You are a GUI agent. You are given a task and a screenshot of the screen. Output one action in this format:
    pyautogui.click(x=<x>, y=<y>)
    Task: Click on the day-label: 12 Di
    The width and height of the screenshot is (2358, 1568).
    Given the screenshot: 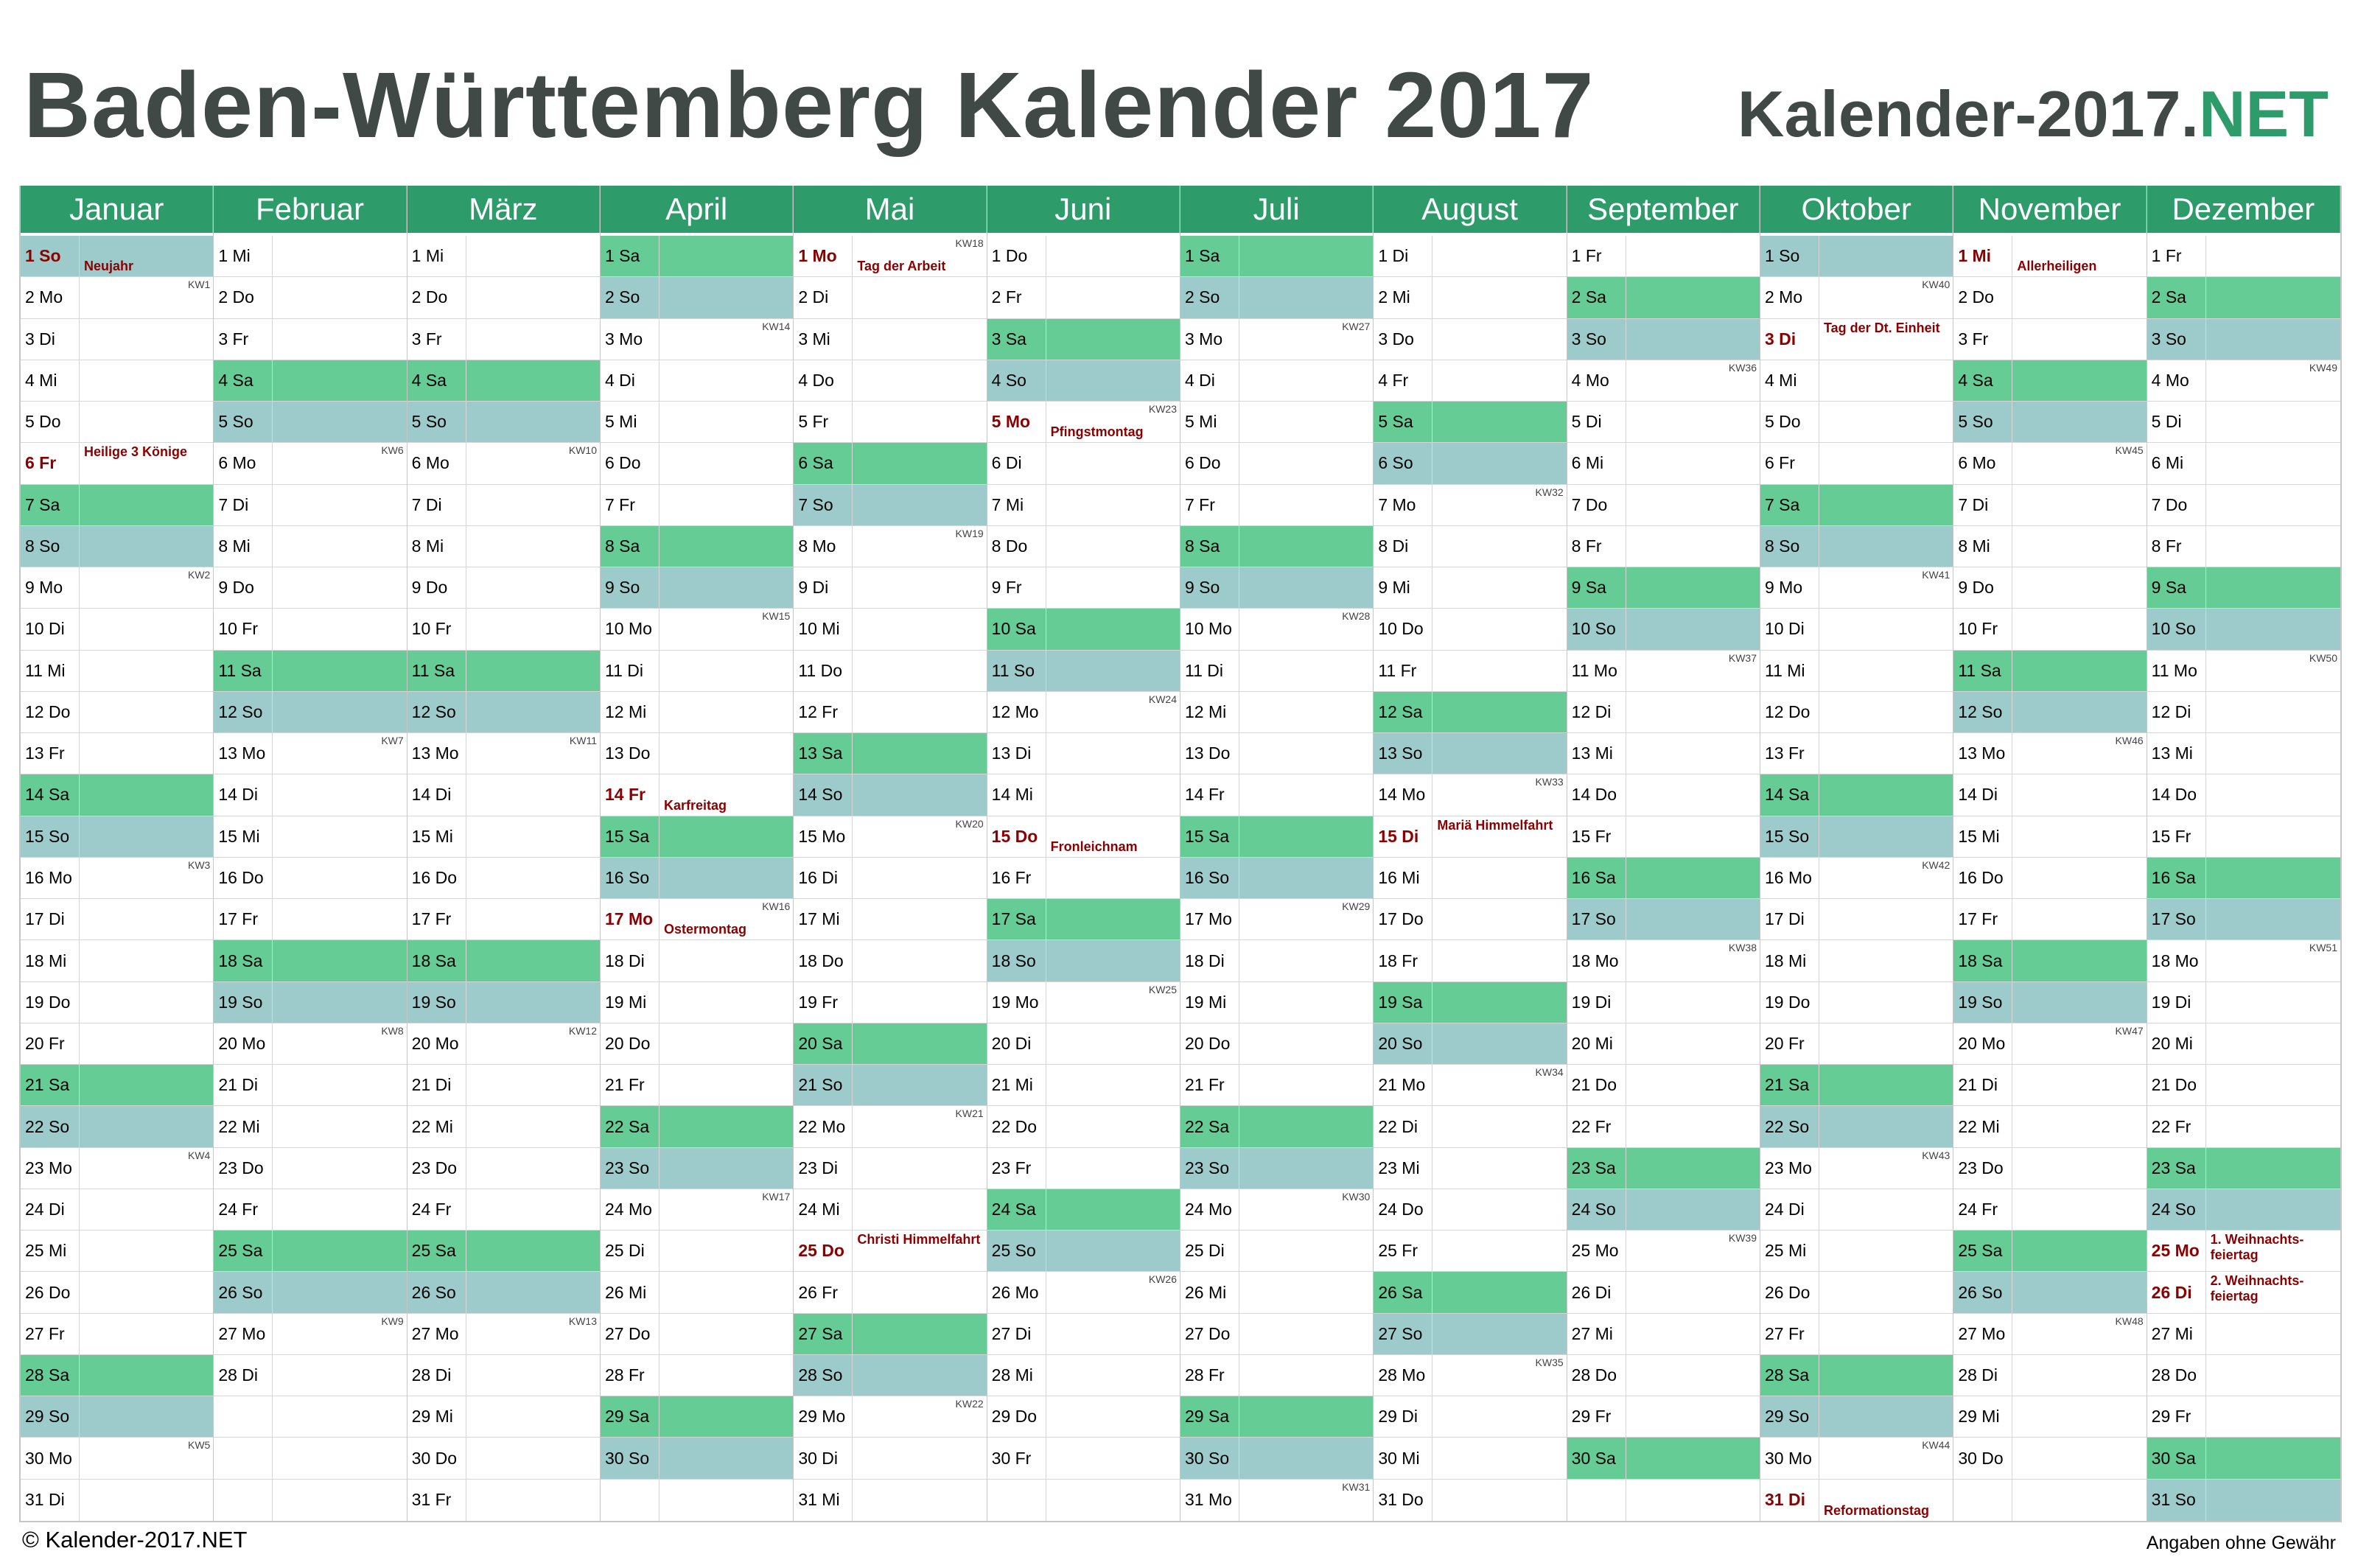 What is the action you would take?
    pyautogui.click(x=2176, y=712)
    